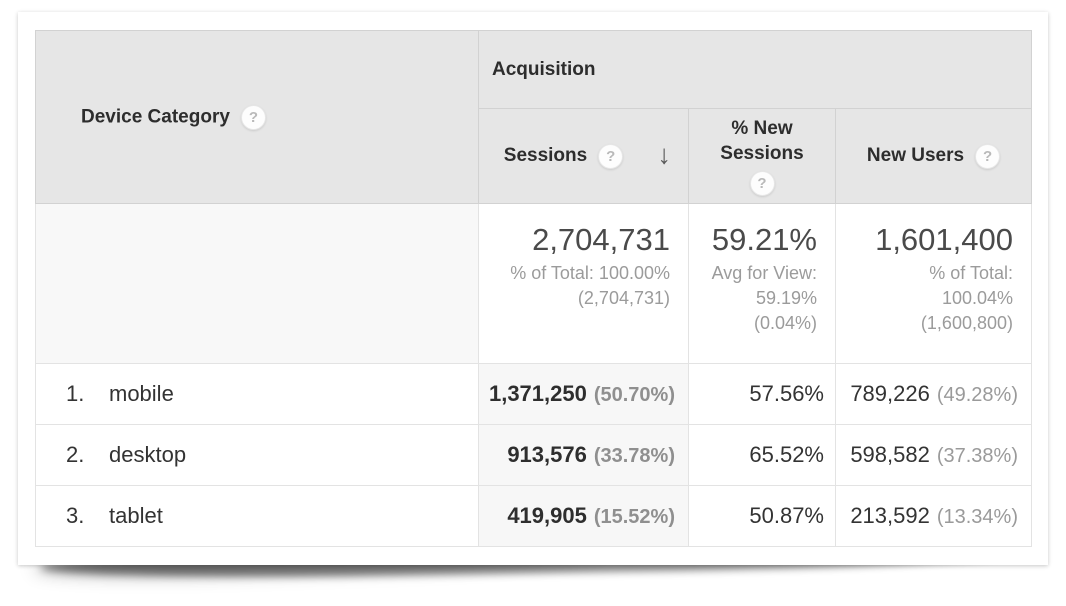  I want to click on row-rank: 1., so click(75, 393).